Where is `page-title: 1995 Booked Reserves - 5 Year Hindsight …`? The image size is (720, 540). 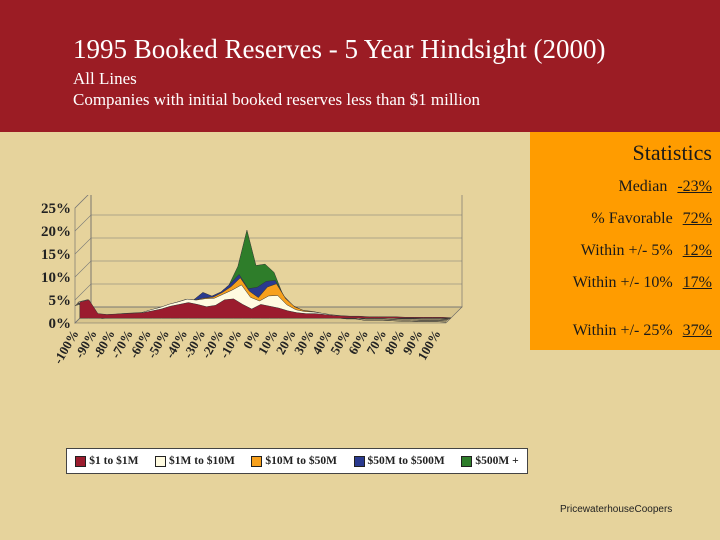
page-title: 1995 Booked Reserves - 5 Year Hindsight … is located at coordinates (339, 49).